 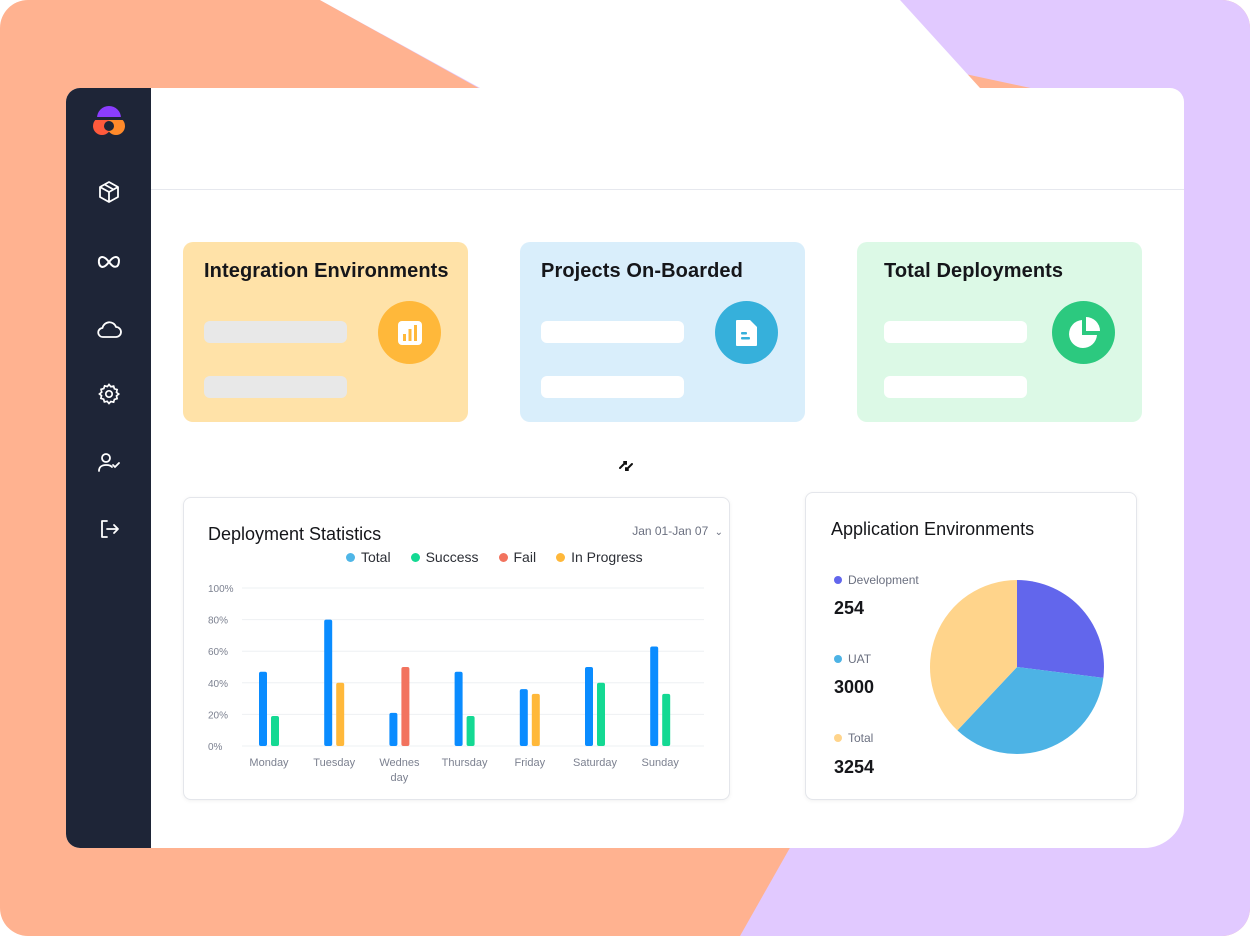 I want to click on environment-pie-chart, so click(x=1017, y=667).